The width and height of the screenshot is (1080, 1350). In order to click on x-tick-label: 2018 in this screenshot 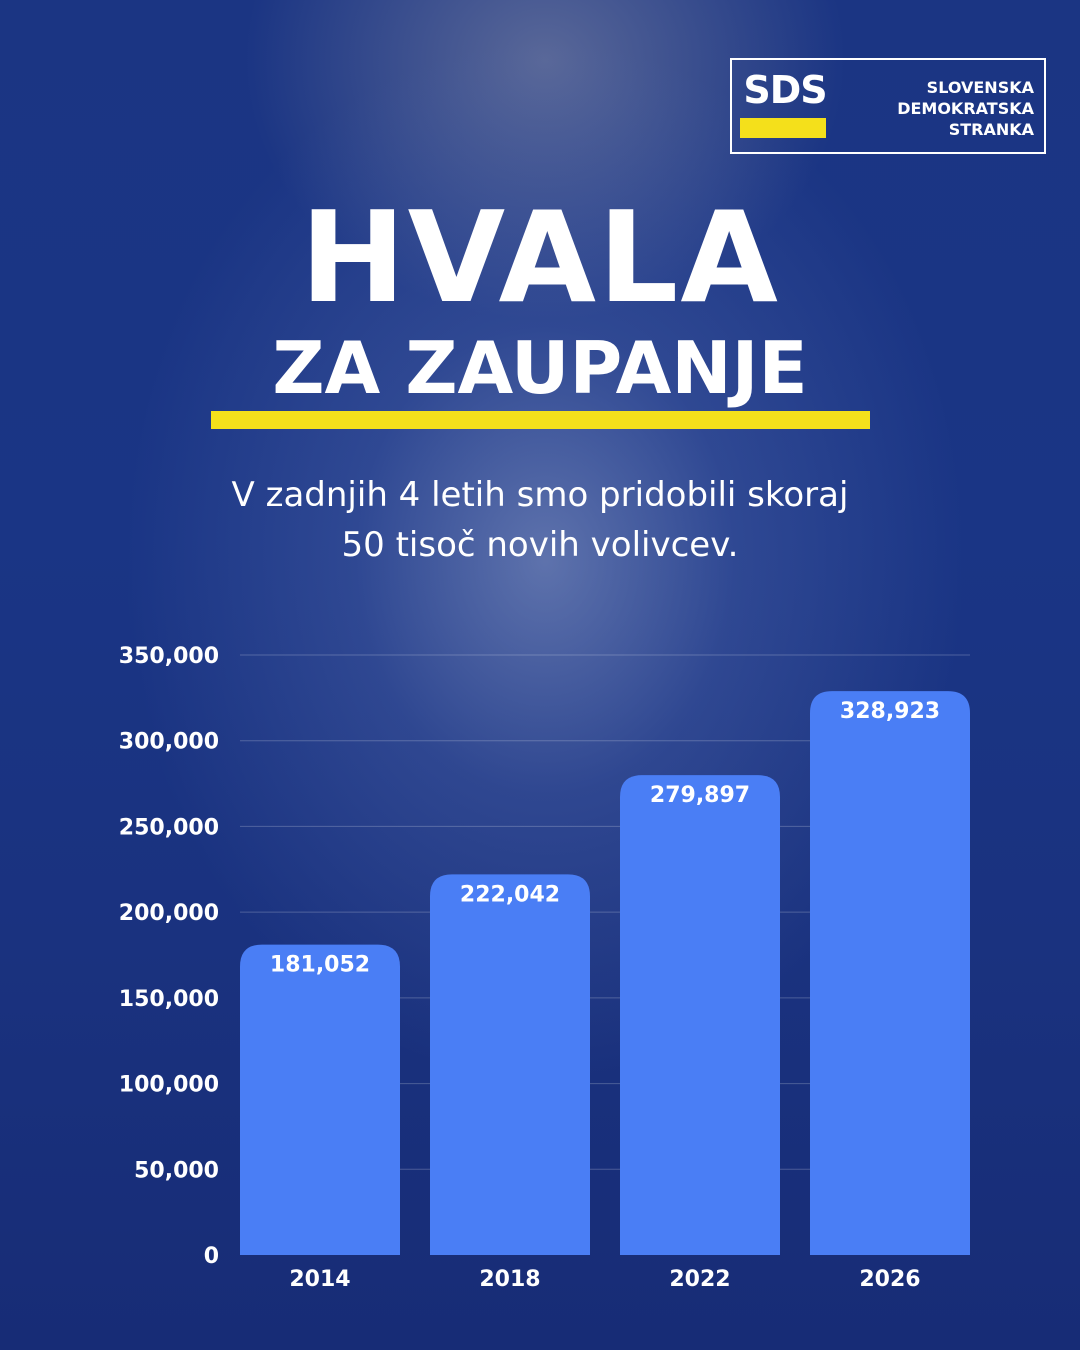, I will do `click(509, 1279)`.